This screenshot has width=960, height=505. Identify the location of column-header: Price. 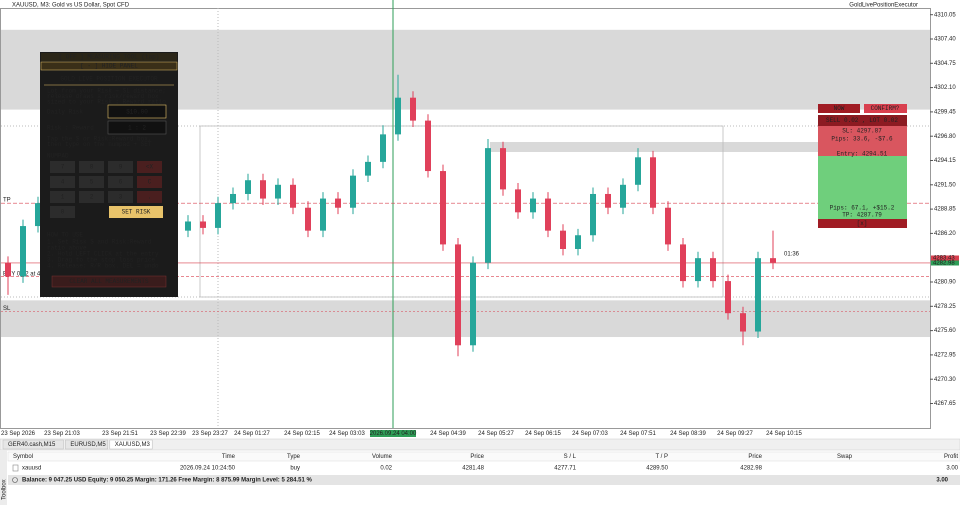
(477, 457).